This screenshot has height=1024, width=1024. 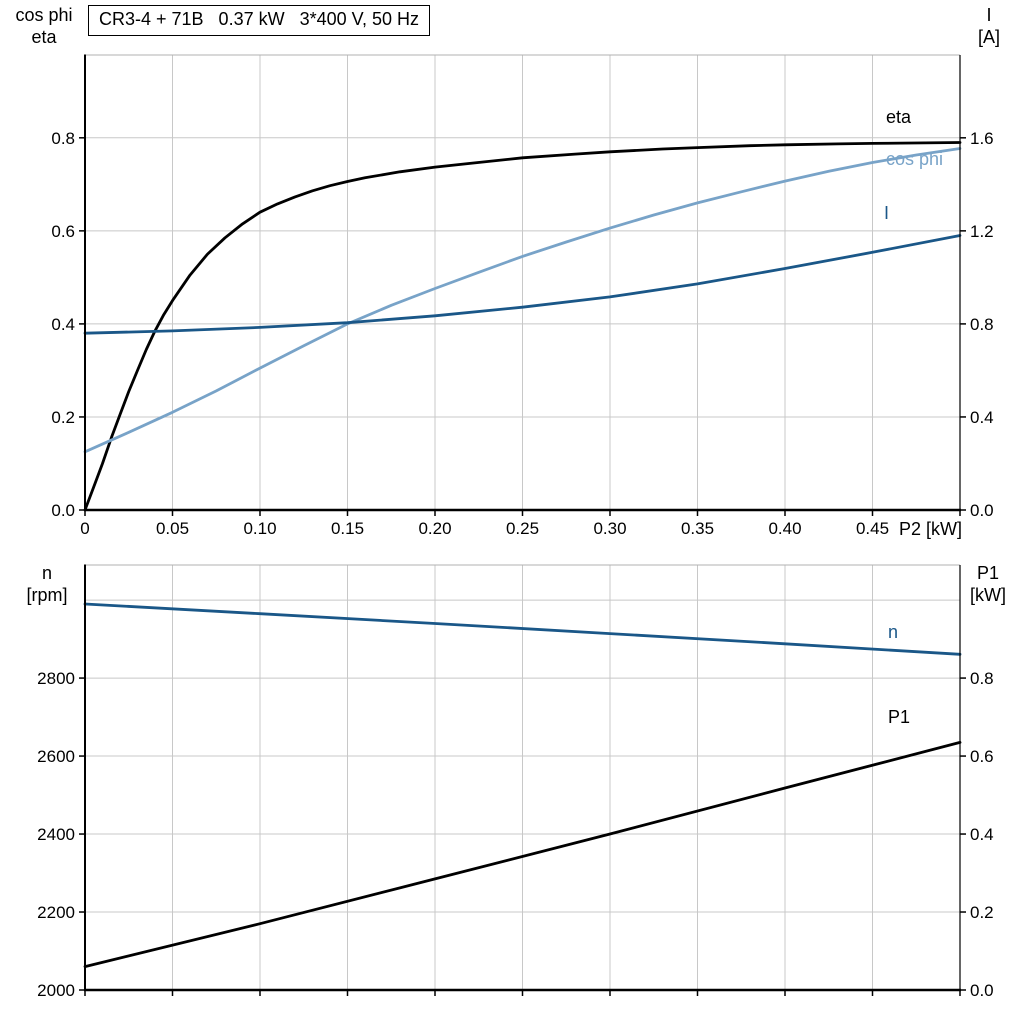 I want to click on svg-text: 0, so click(x=84, y=528).